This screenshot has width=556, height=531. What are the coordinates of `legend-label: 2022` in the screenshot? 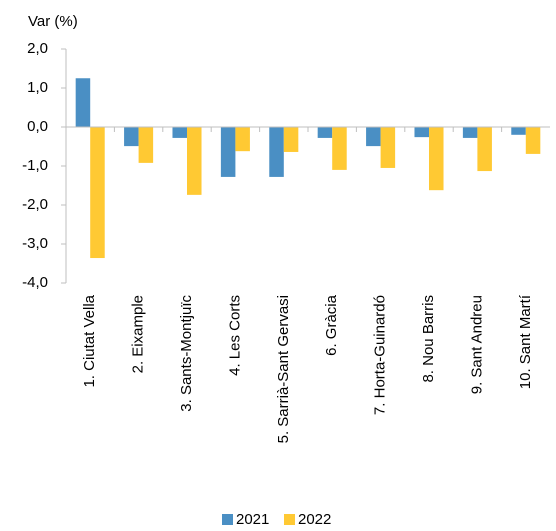 It's located at (314, 519).